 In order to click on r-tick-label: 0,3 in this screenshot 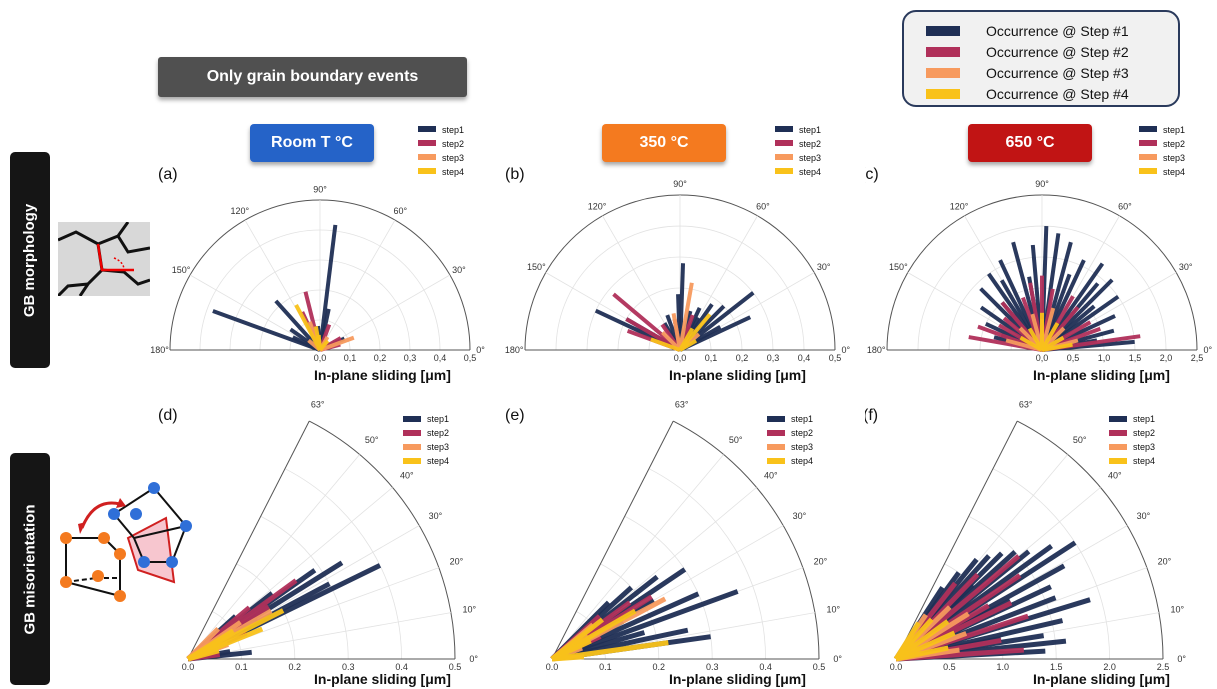, I will do `click(773, 358)`.